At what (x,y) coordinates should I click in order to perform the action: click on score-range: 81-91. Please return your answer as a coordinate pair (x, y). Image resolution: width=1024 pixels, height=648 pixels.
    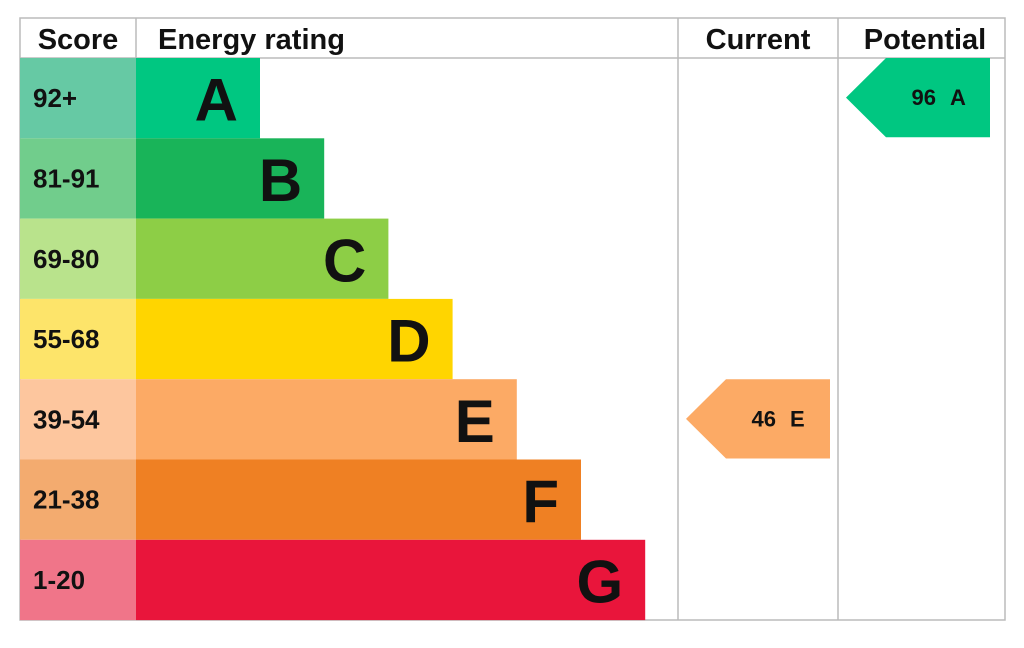
    Looking at the image, I should click on (66, 178).